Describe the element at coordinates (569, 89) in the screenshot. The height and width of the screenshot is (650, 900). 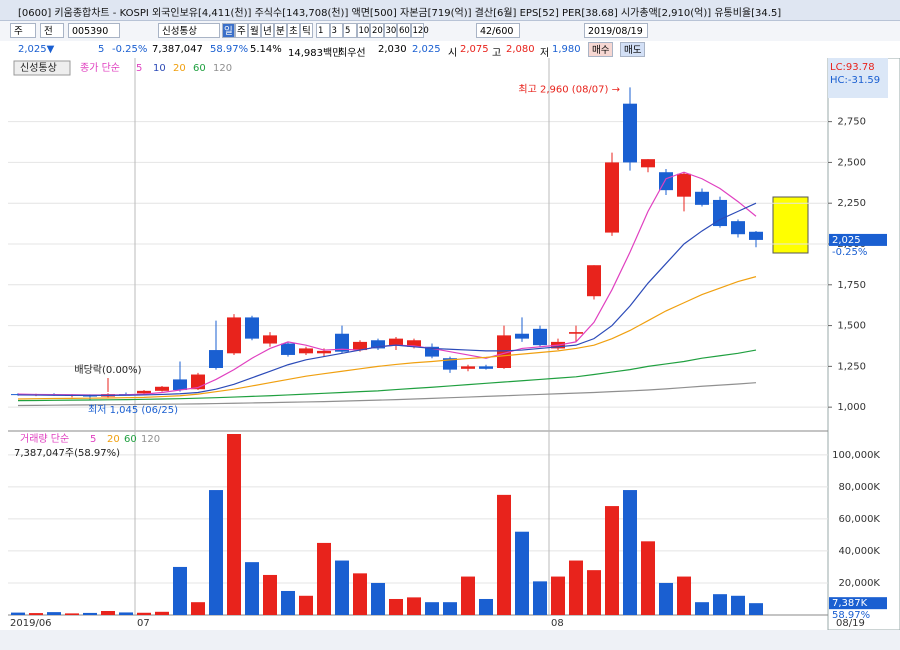
I see `high-note: 최고 2,960 (08/07) →` at that location.